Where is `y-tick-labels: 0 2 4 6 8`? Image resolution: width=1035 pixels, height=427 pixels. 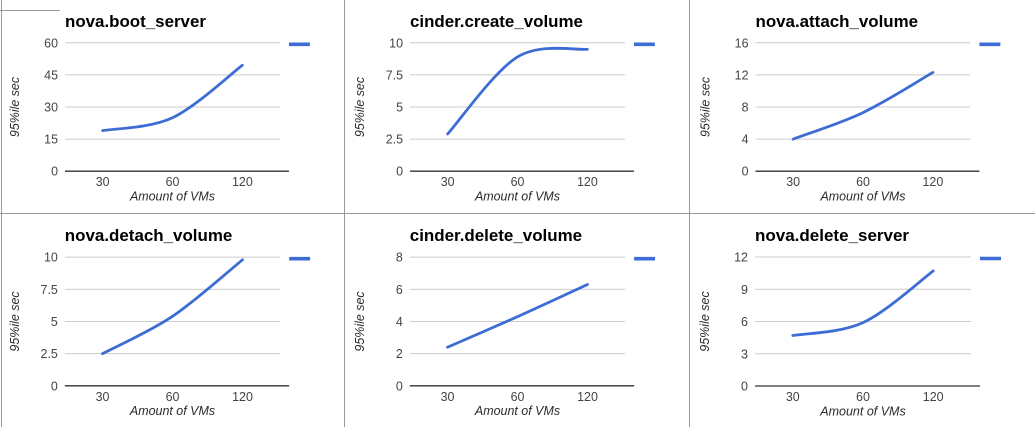
y-tick-labels: 0 2 4 6 8 is located at coordinates (399, 321).